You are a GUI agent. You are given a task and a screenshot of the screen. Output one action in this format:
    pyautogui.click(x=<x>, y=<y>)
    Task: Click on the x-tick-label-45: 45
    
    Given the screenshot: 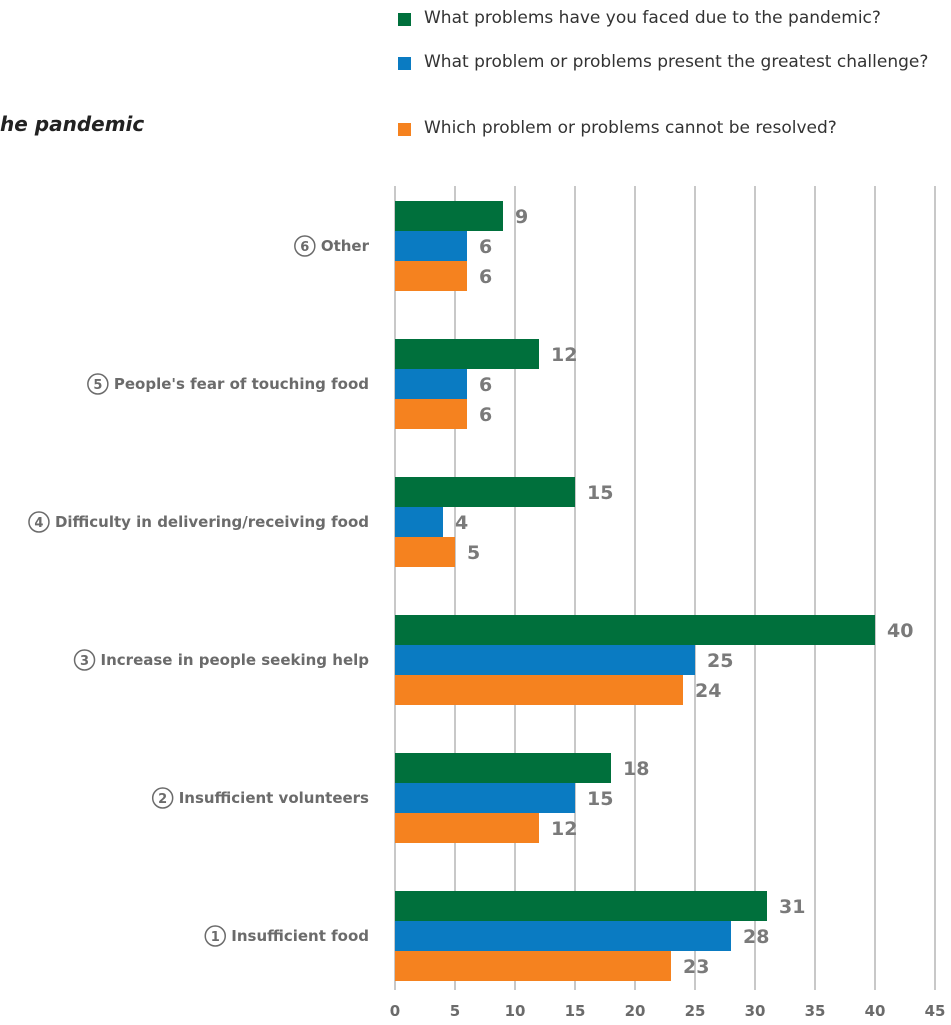 What is the action you would take?
    pyautogui.click(x=935, y=1011)
    